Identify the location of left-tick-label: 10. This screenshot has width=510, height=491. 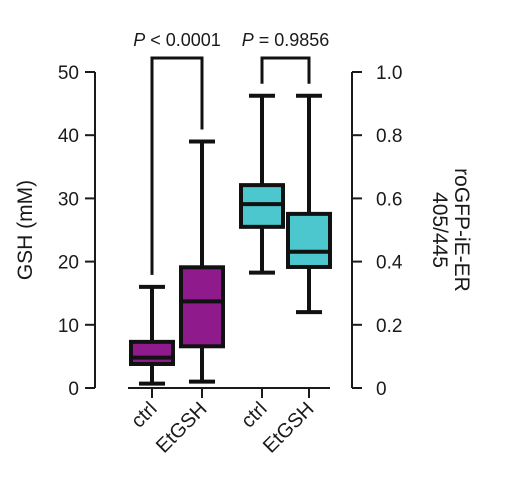
(68, 326).